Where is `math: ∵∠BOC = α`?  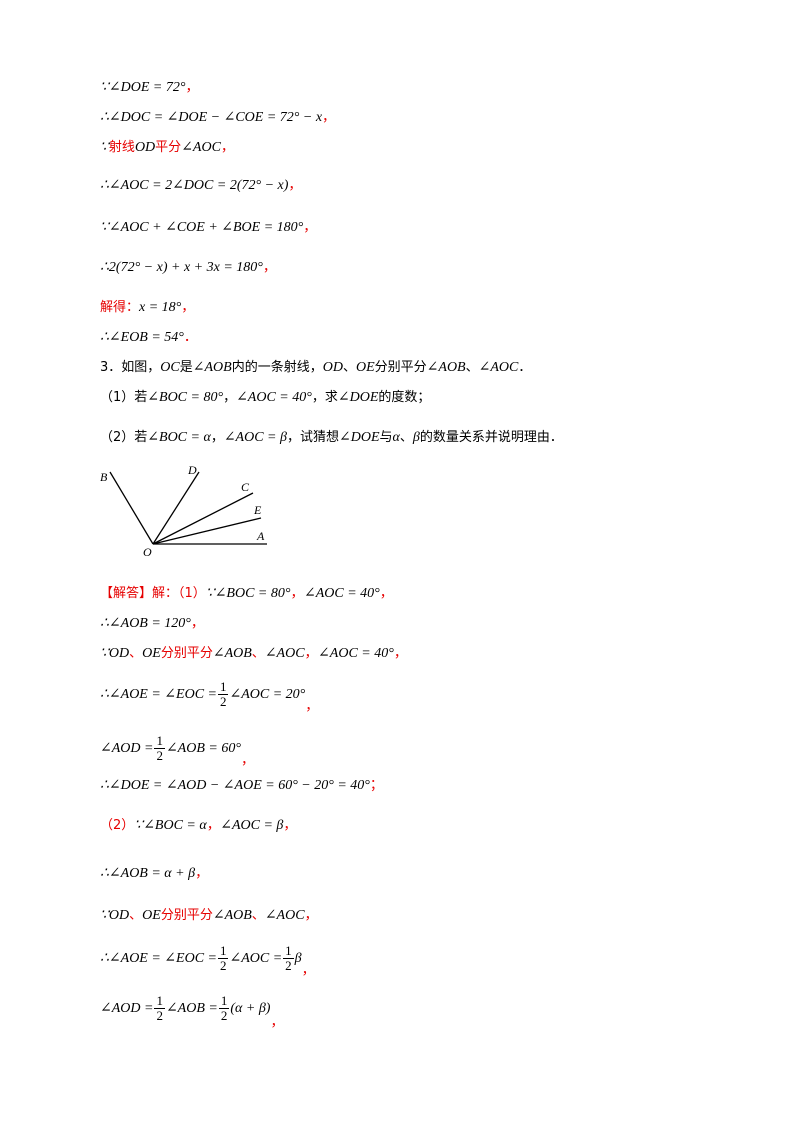
math: ∵∠BOC = α is located at coordinates (170, 825).